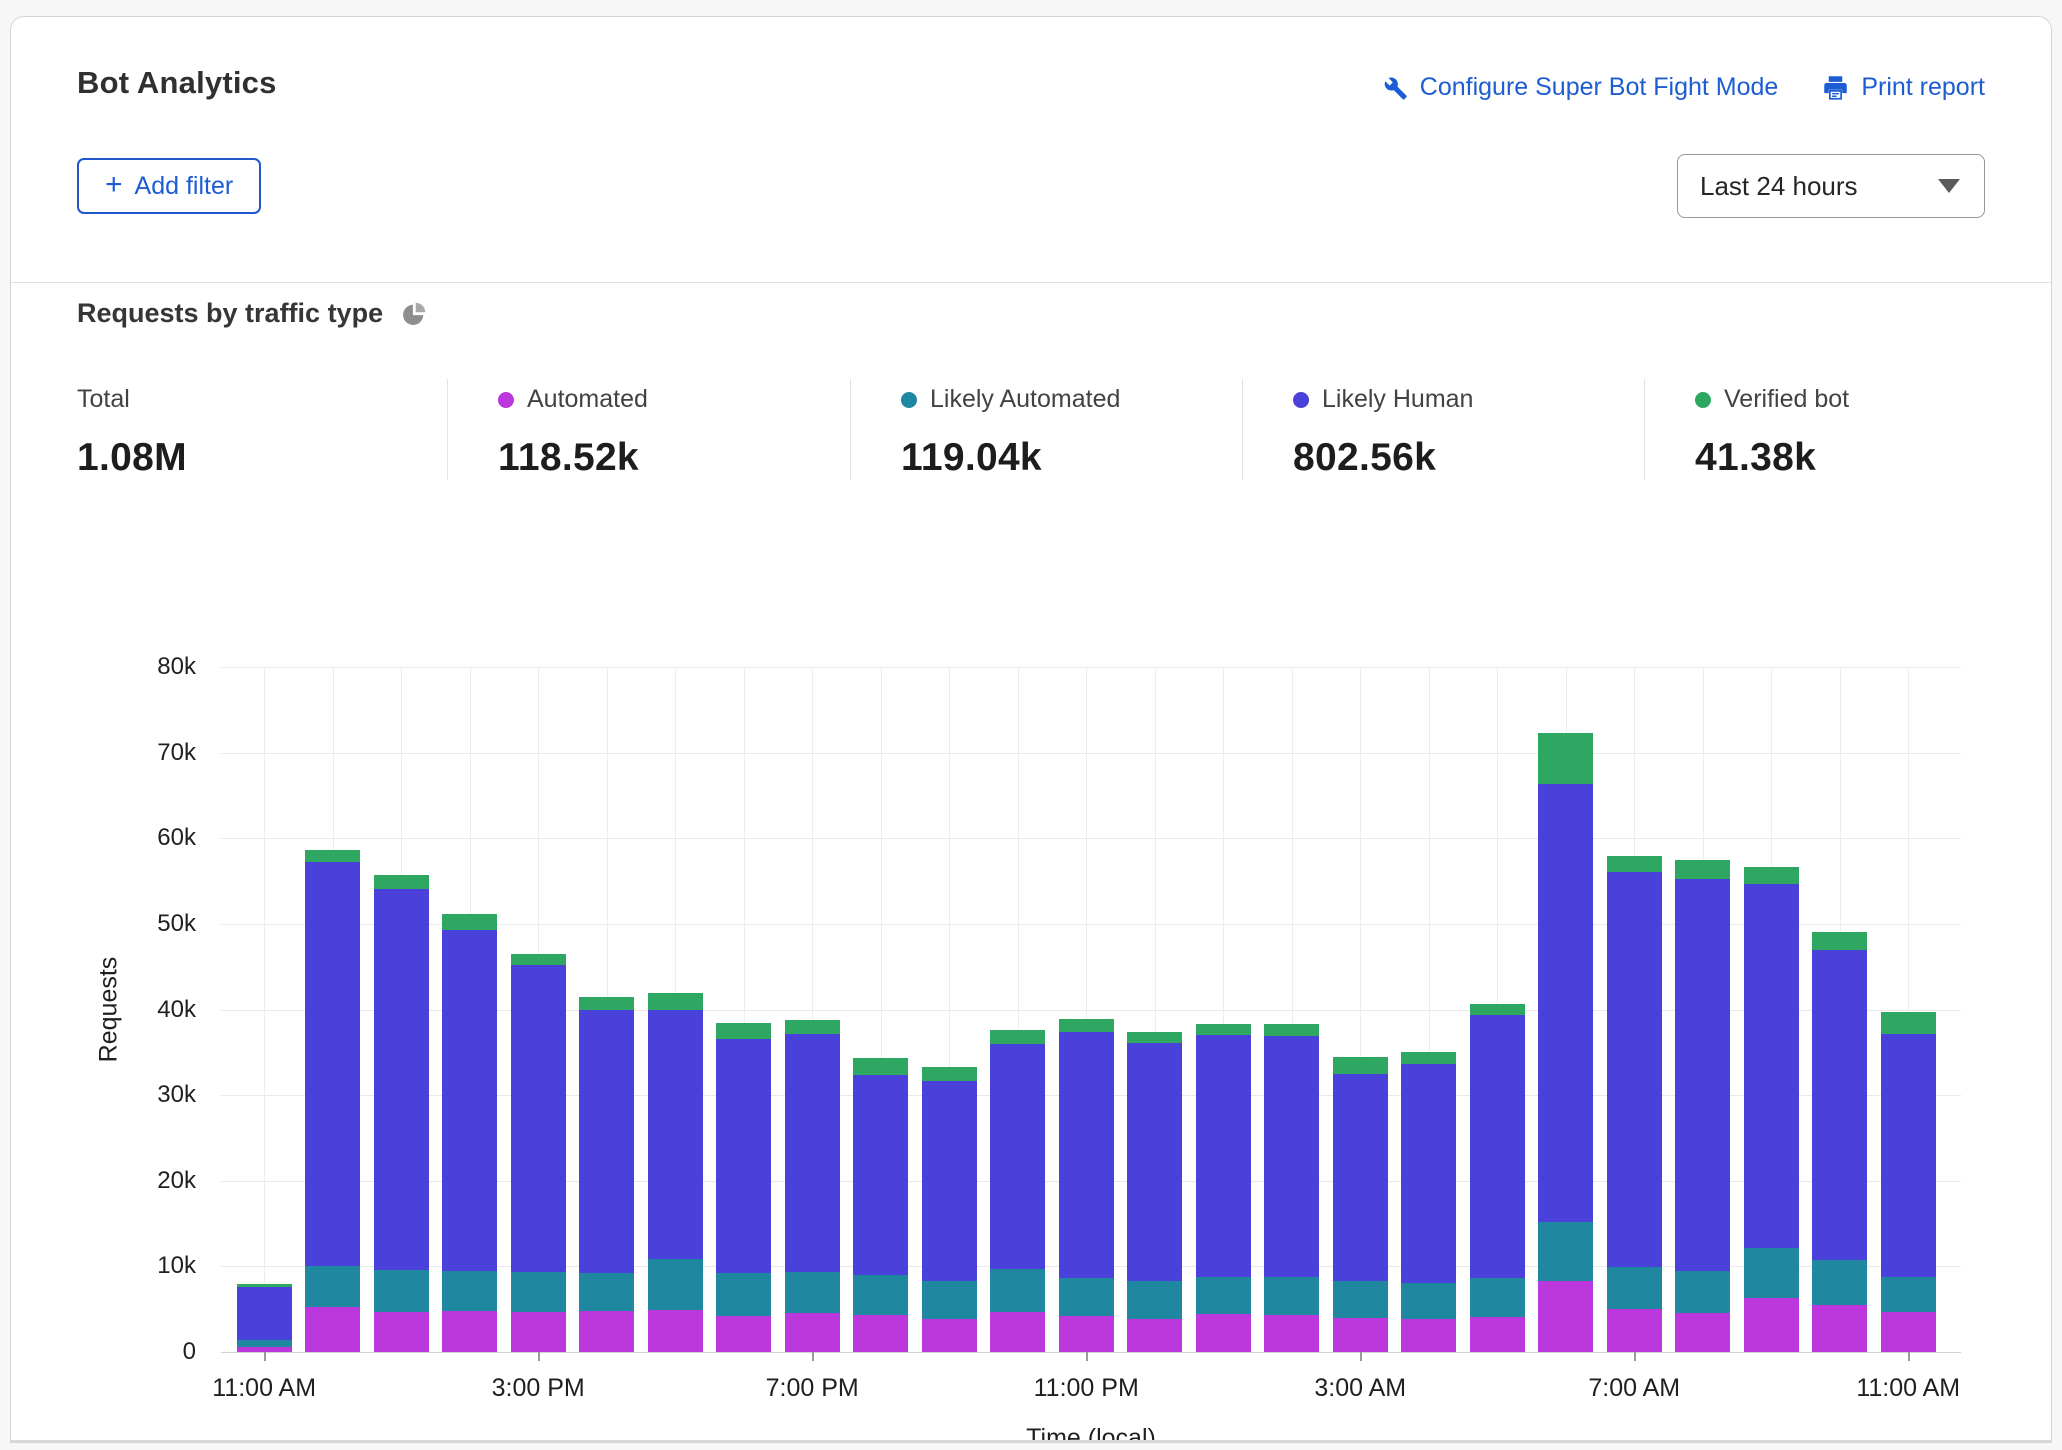 This screenshot has height=1450, width=2062. What do you see at coordinates (169, 186) in the screenshot?
I see `add-filter-button: + Add filter` at bounding box center [169, 186].